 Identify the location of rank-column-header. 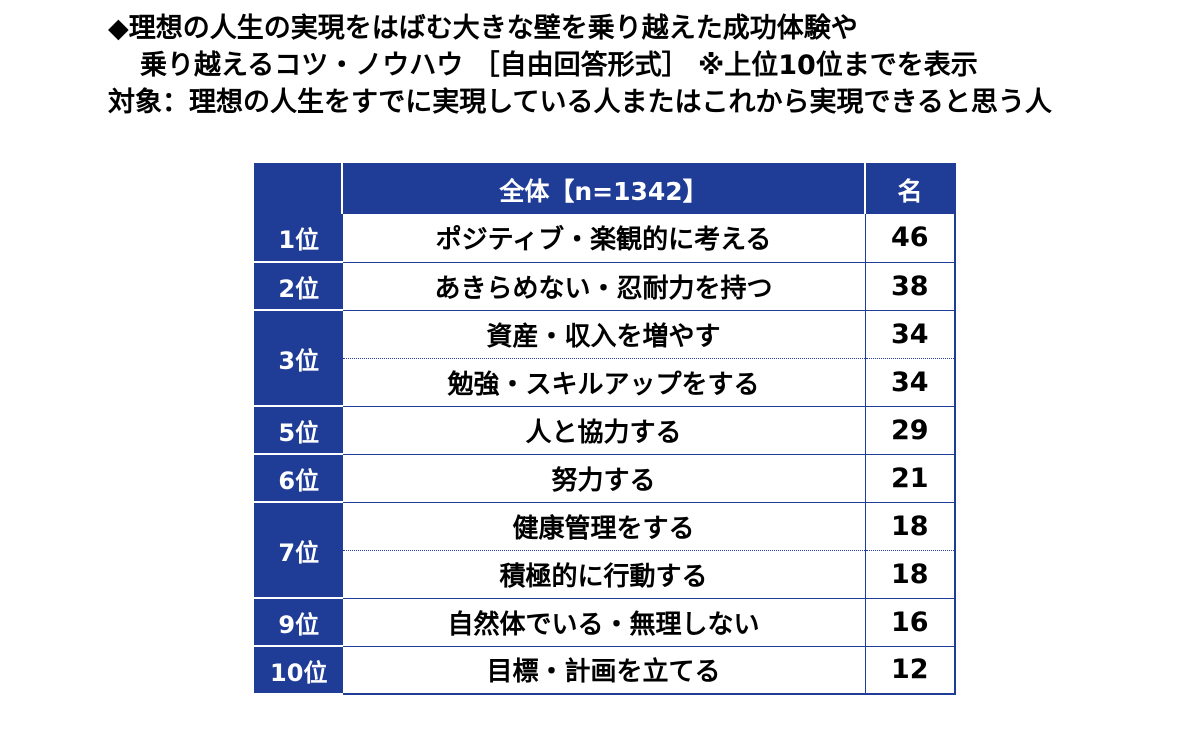
(299, 189).